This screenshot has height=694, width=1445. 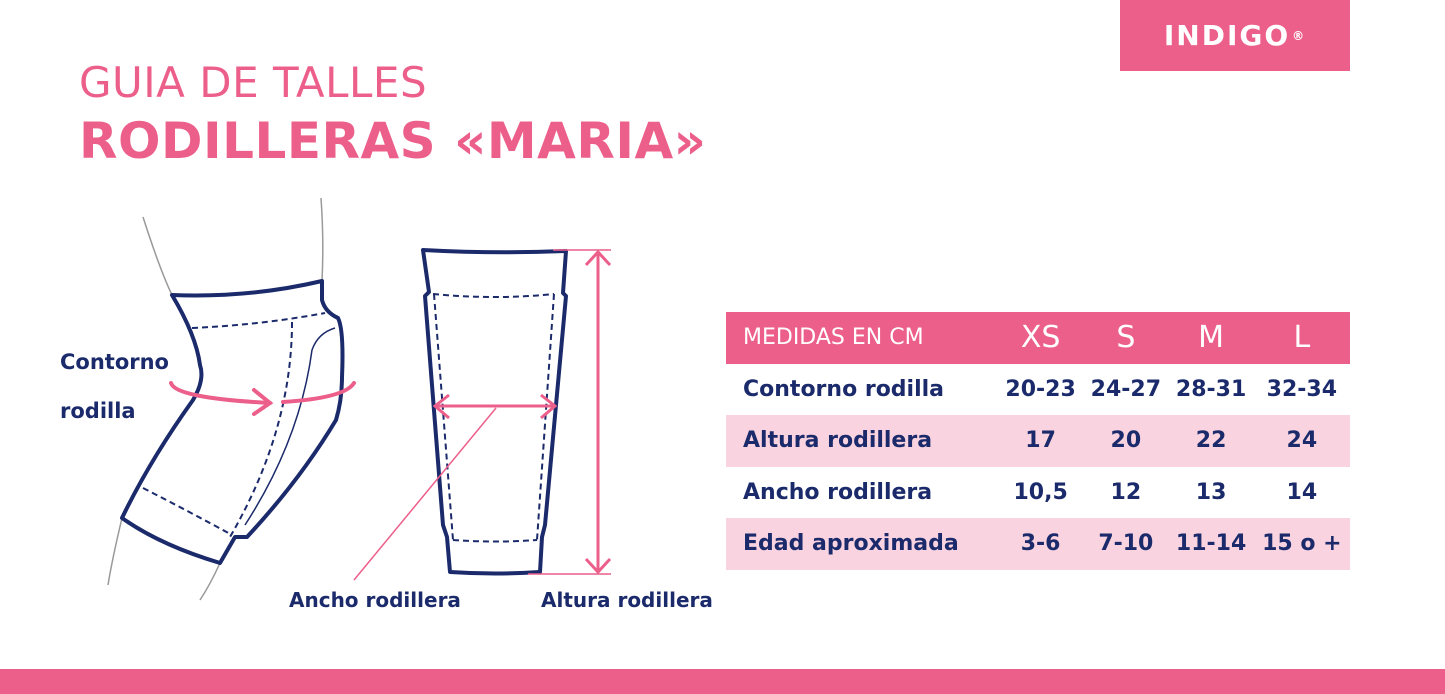 What do you see at coordinates (1126, 544) in the screenshot?
I see `cell: 7-10` at bounding box center [1126, 544].